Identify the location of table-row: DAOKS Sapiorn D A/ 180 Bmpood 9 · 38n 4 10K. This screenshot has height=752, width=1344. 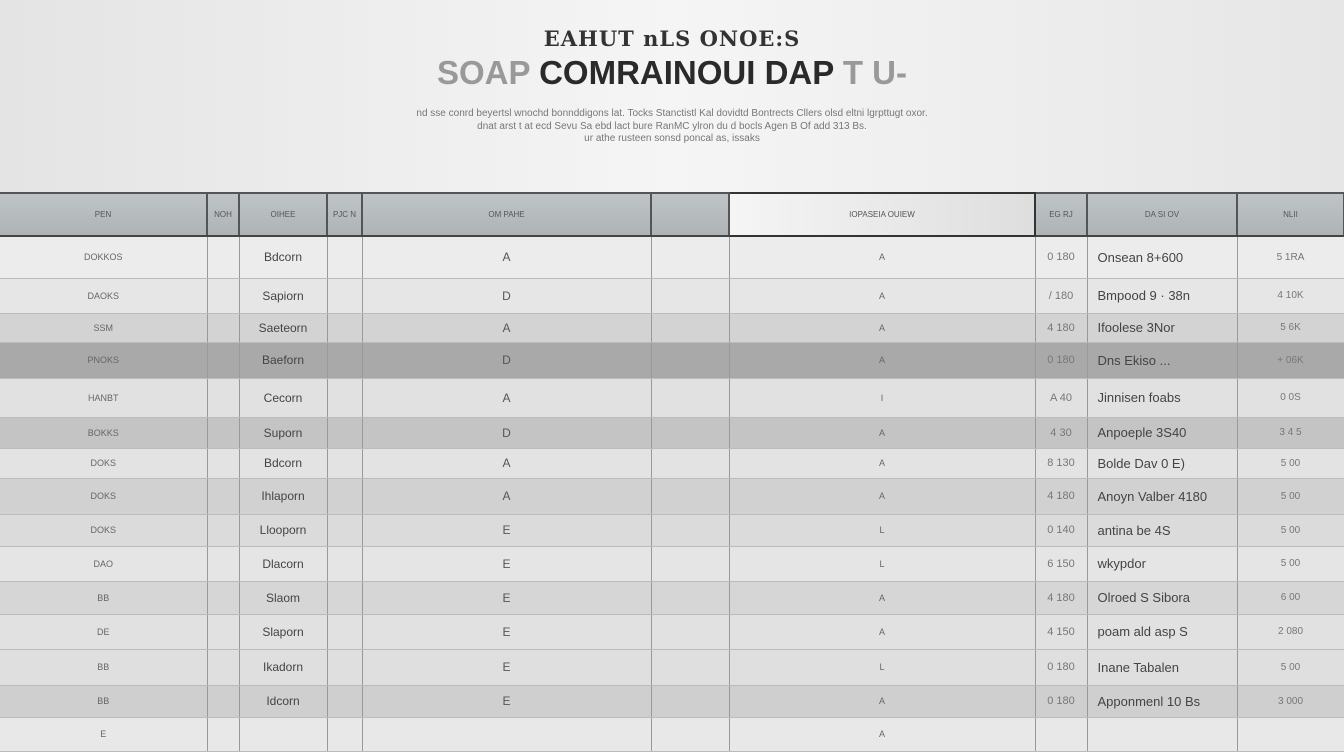
(672, 296).